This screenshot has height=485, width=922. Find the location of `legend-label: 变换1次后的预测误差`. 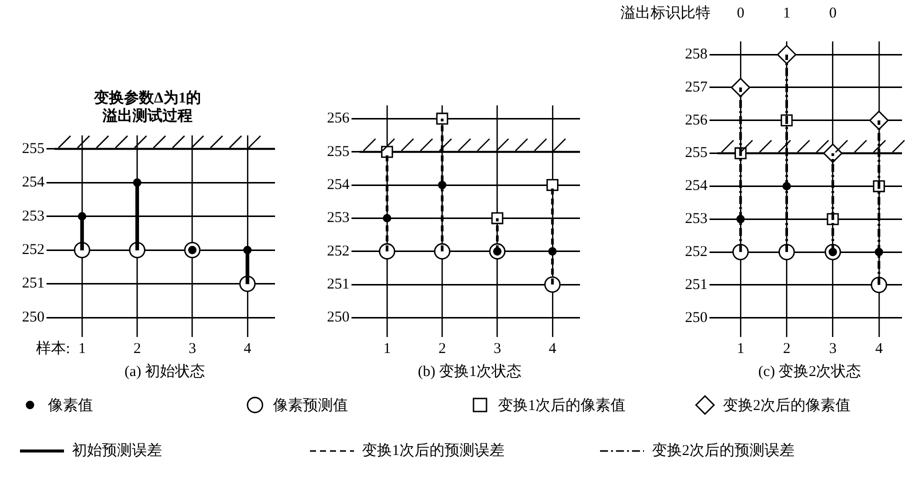

legend-label: 变换1次后的预测误差 is located at coordinates (433, 451).